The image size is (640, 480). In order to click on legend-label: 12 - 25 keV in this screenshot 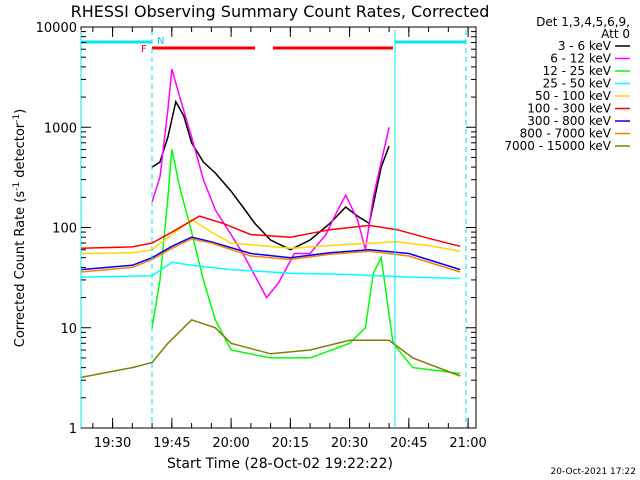, I will do `click(577, 71)`.